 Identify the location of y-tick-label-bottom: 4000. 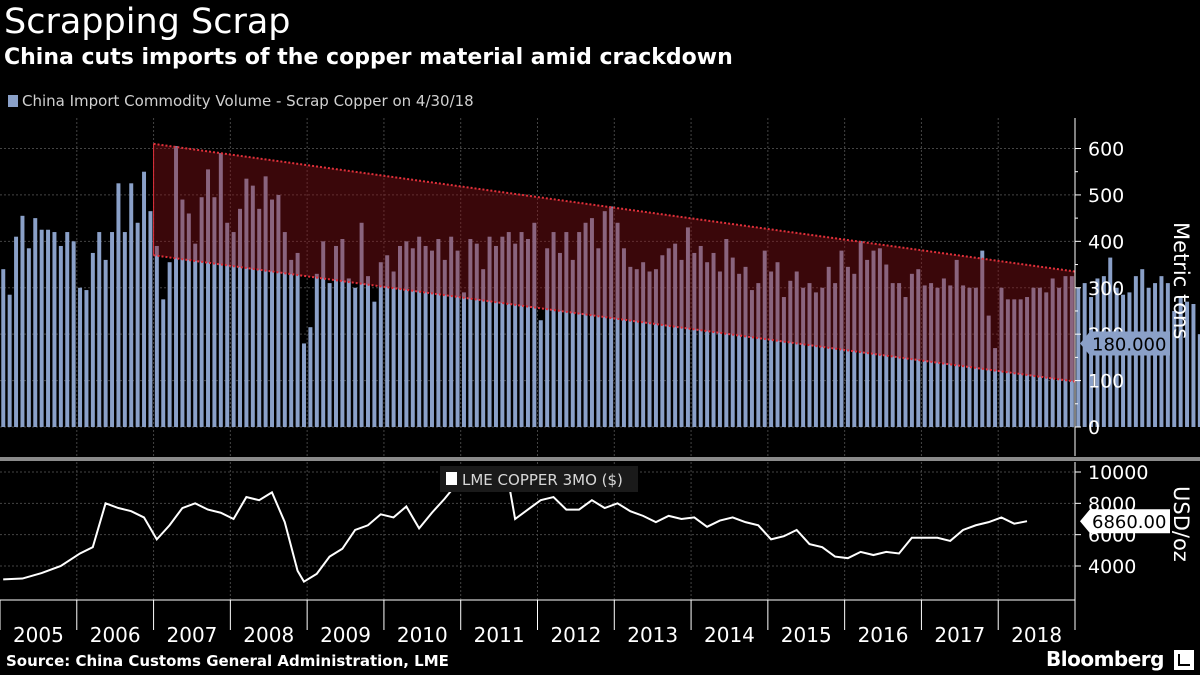
(1112, 567).